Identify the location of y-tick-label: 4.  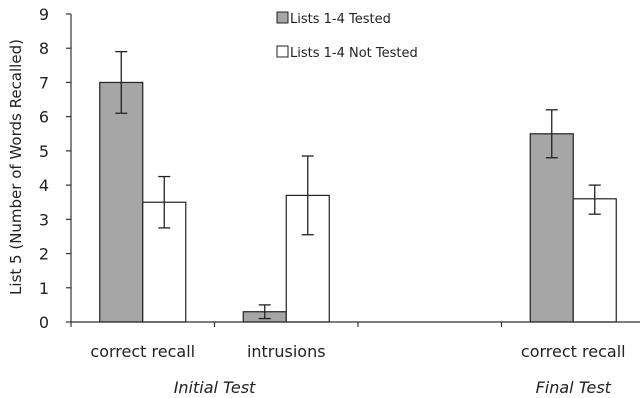
(44, 185).